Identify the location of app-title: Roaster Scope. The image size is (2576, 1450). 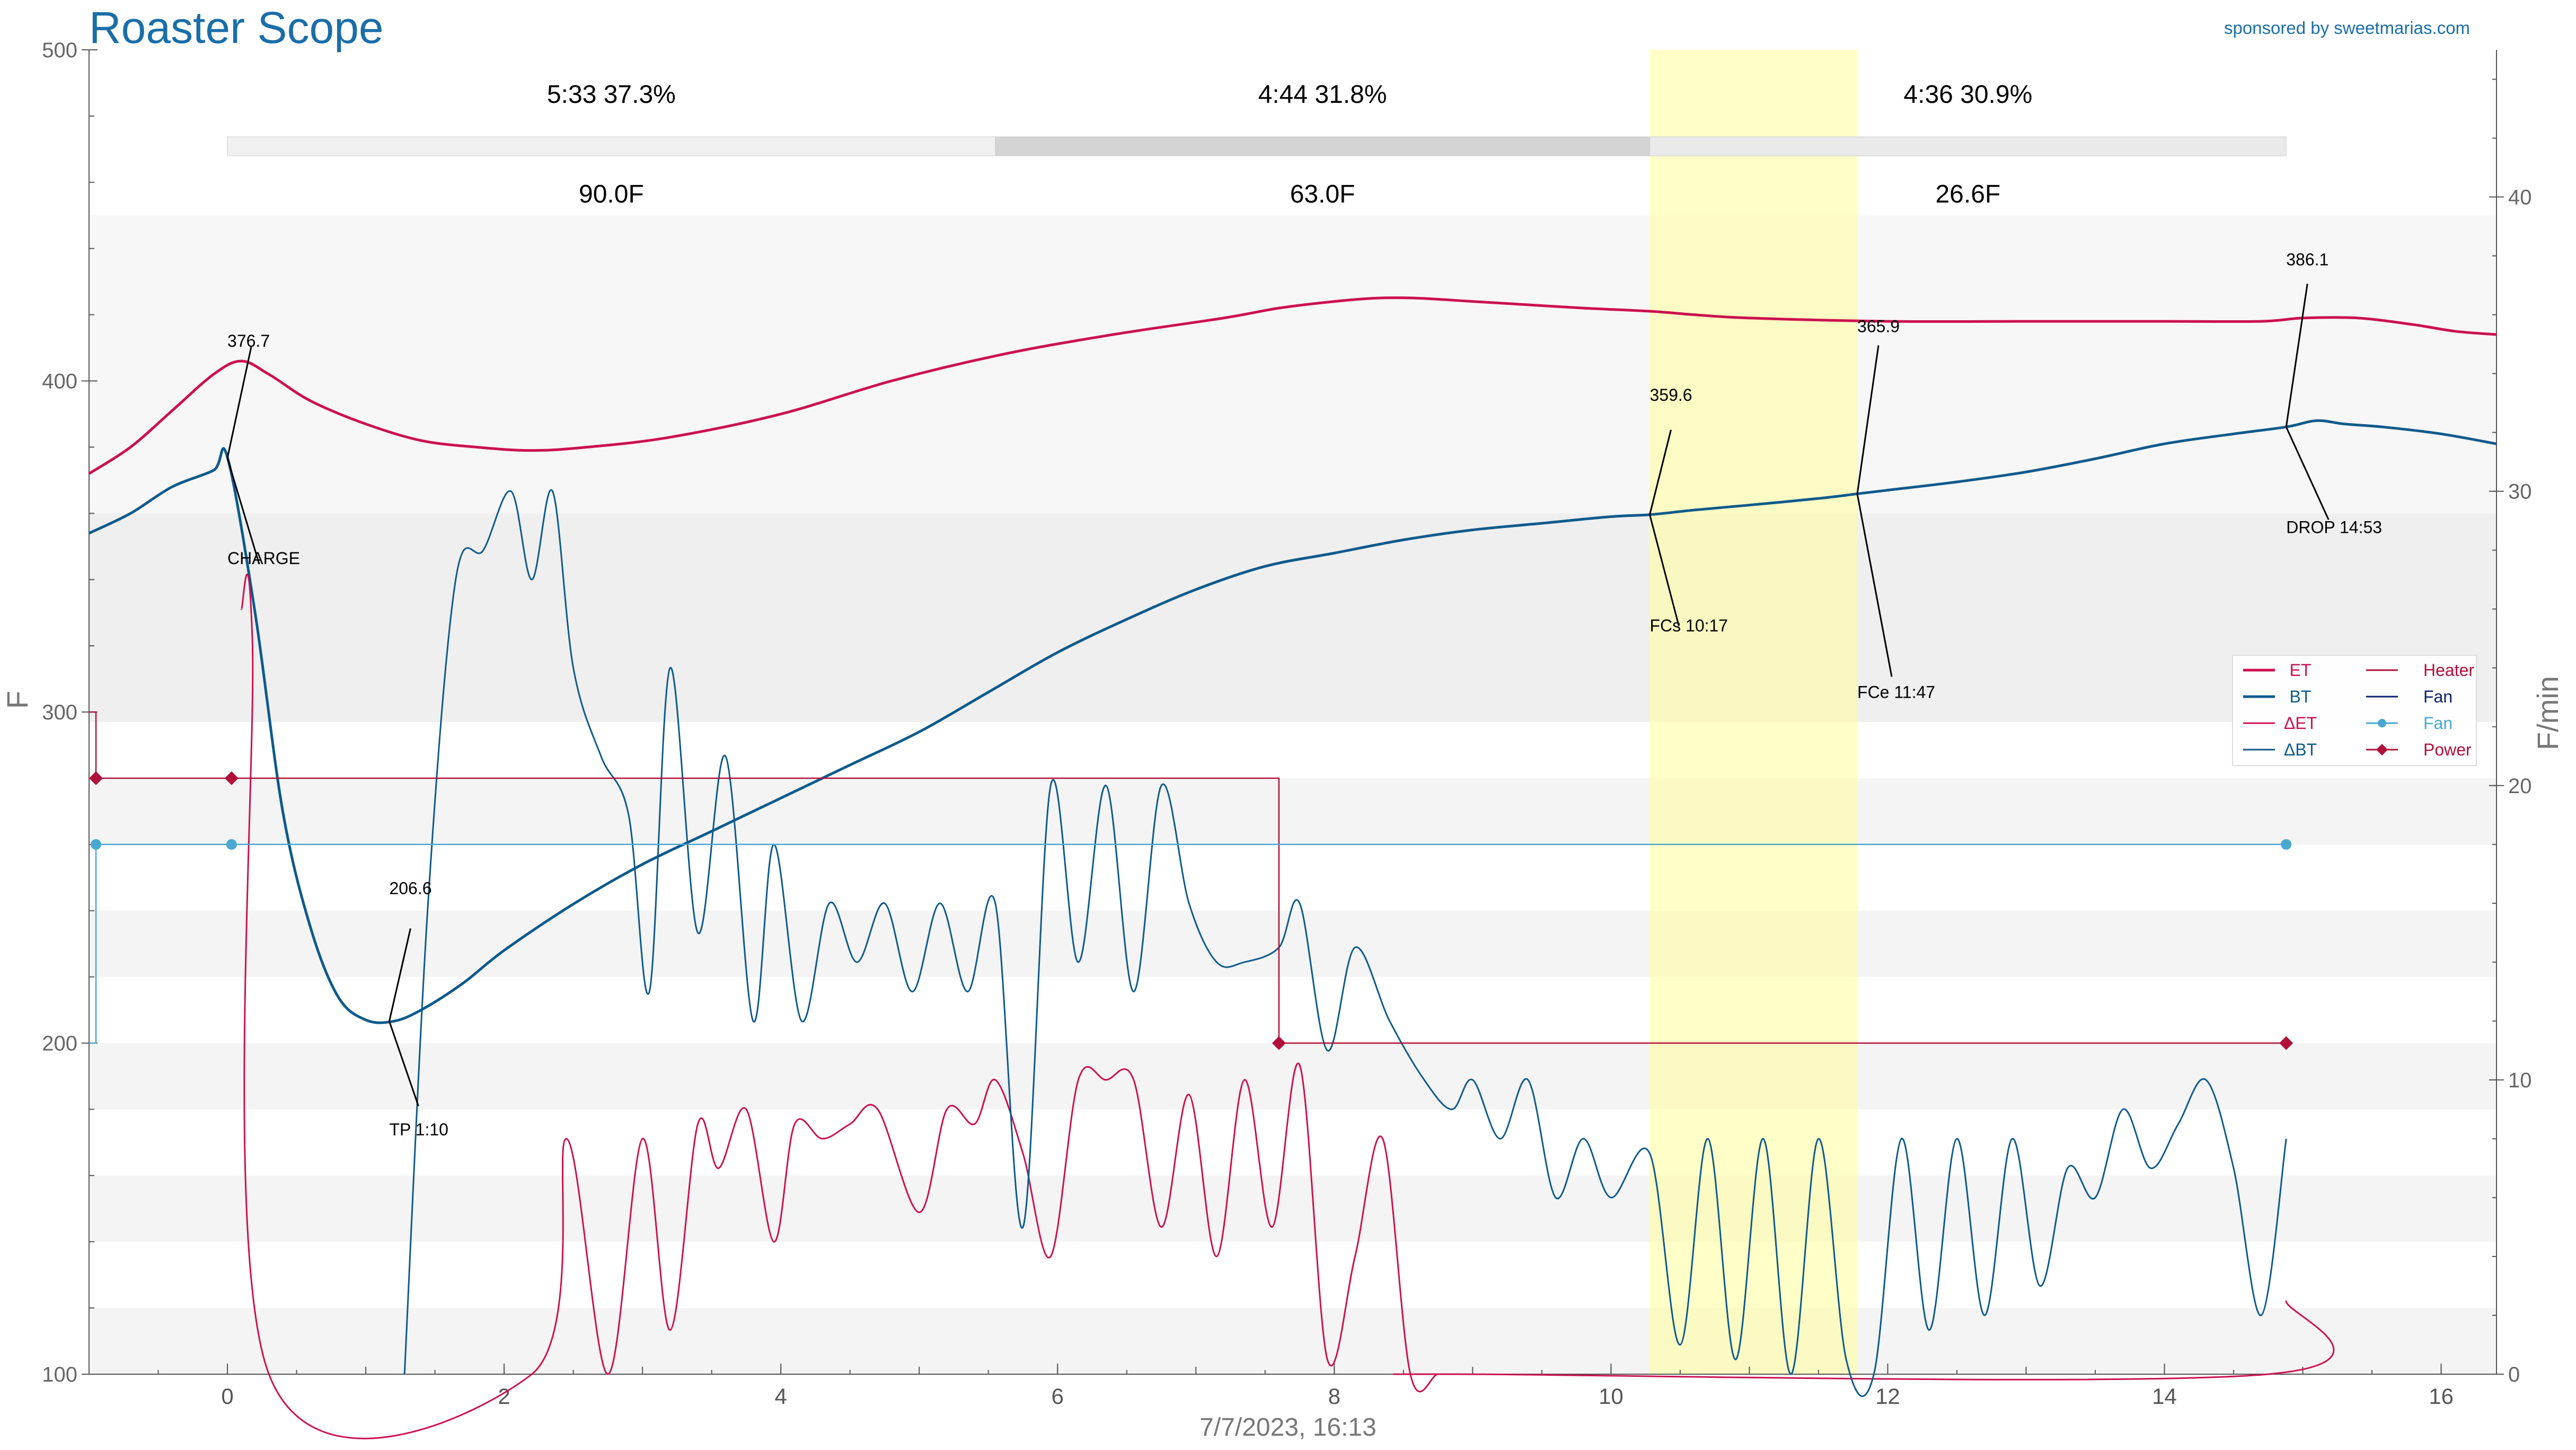
(236, 28).